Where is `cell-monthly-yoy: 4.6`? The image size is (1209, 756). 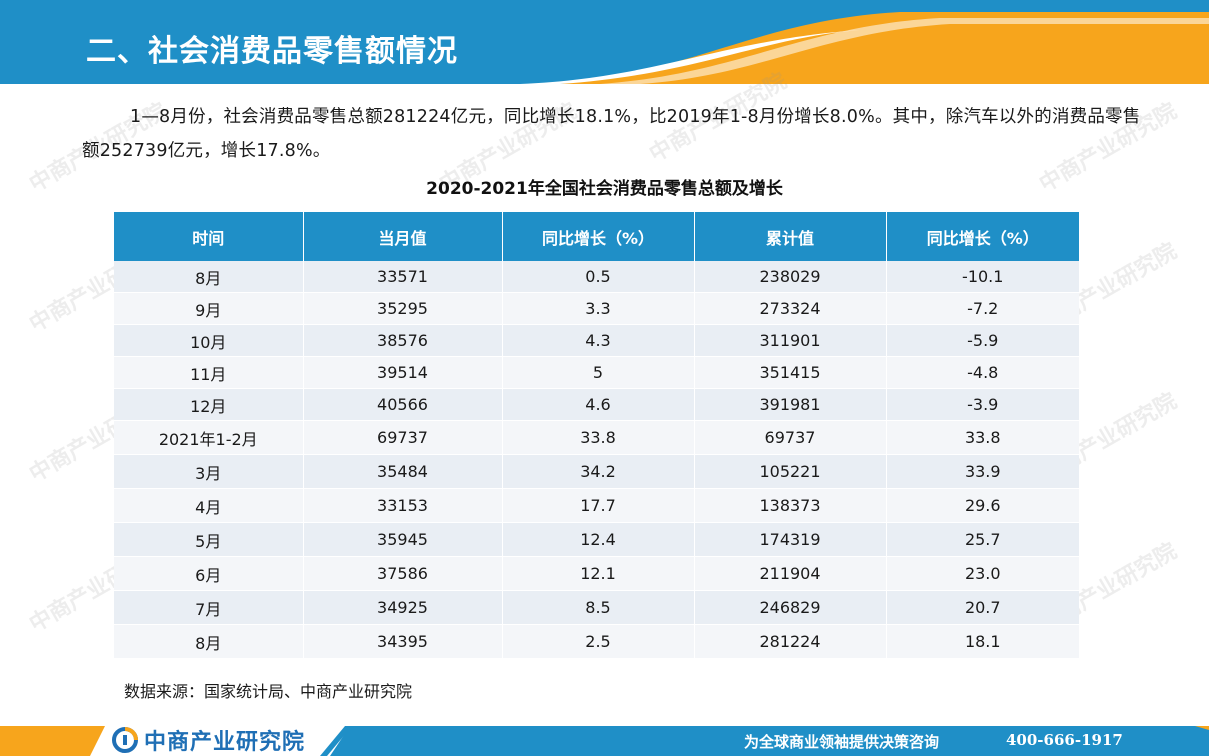 cell-monthly-yoy: 4.6 is located at coordinates (598, 404).